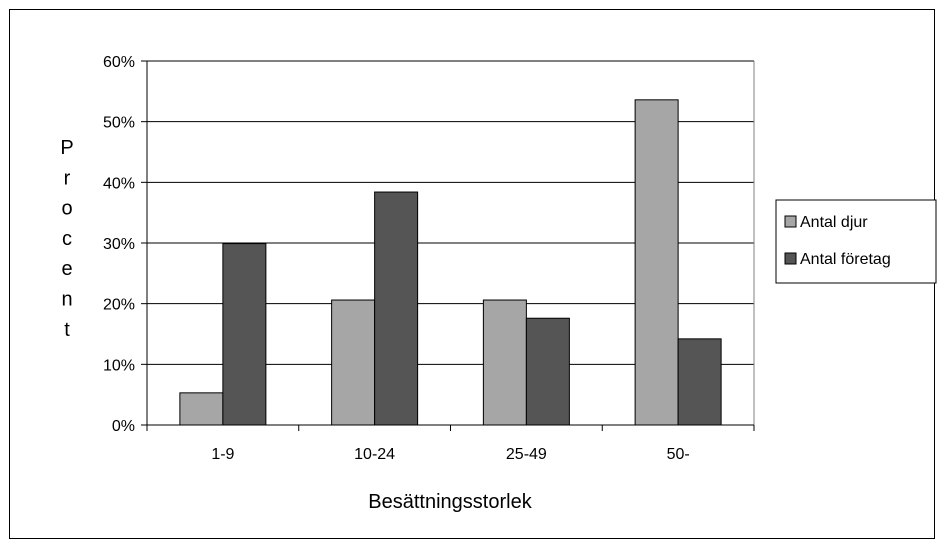 The height and width of the screenshot is (549, 946). I want to click on y-tick-labels: 0% 10% 20% 30% 40% 50% 60%, so click(119, 244).